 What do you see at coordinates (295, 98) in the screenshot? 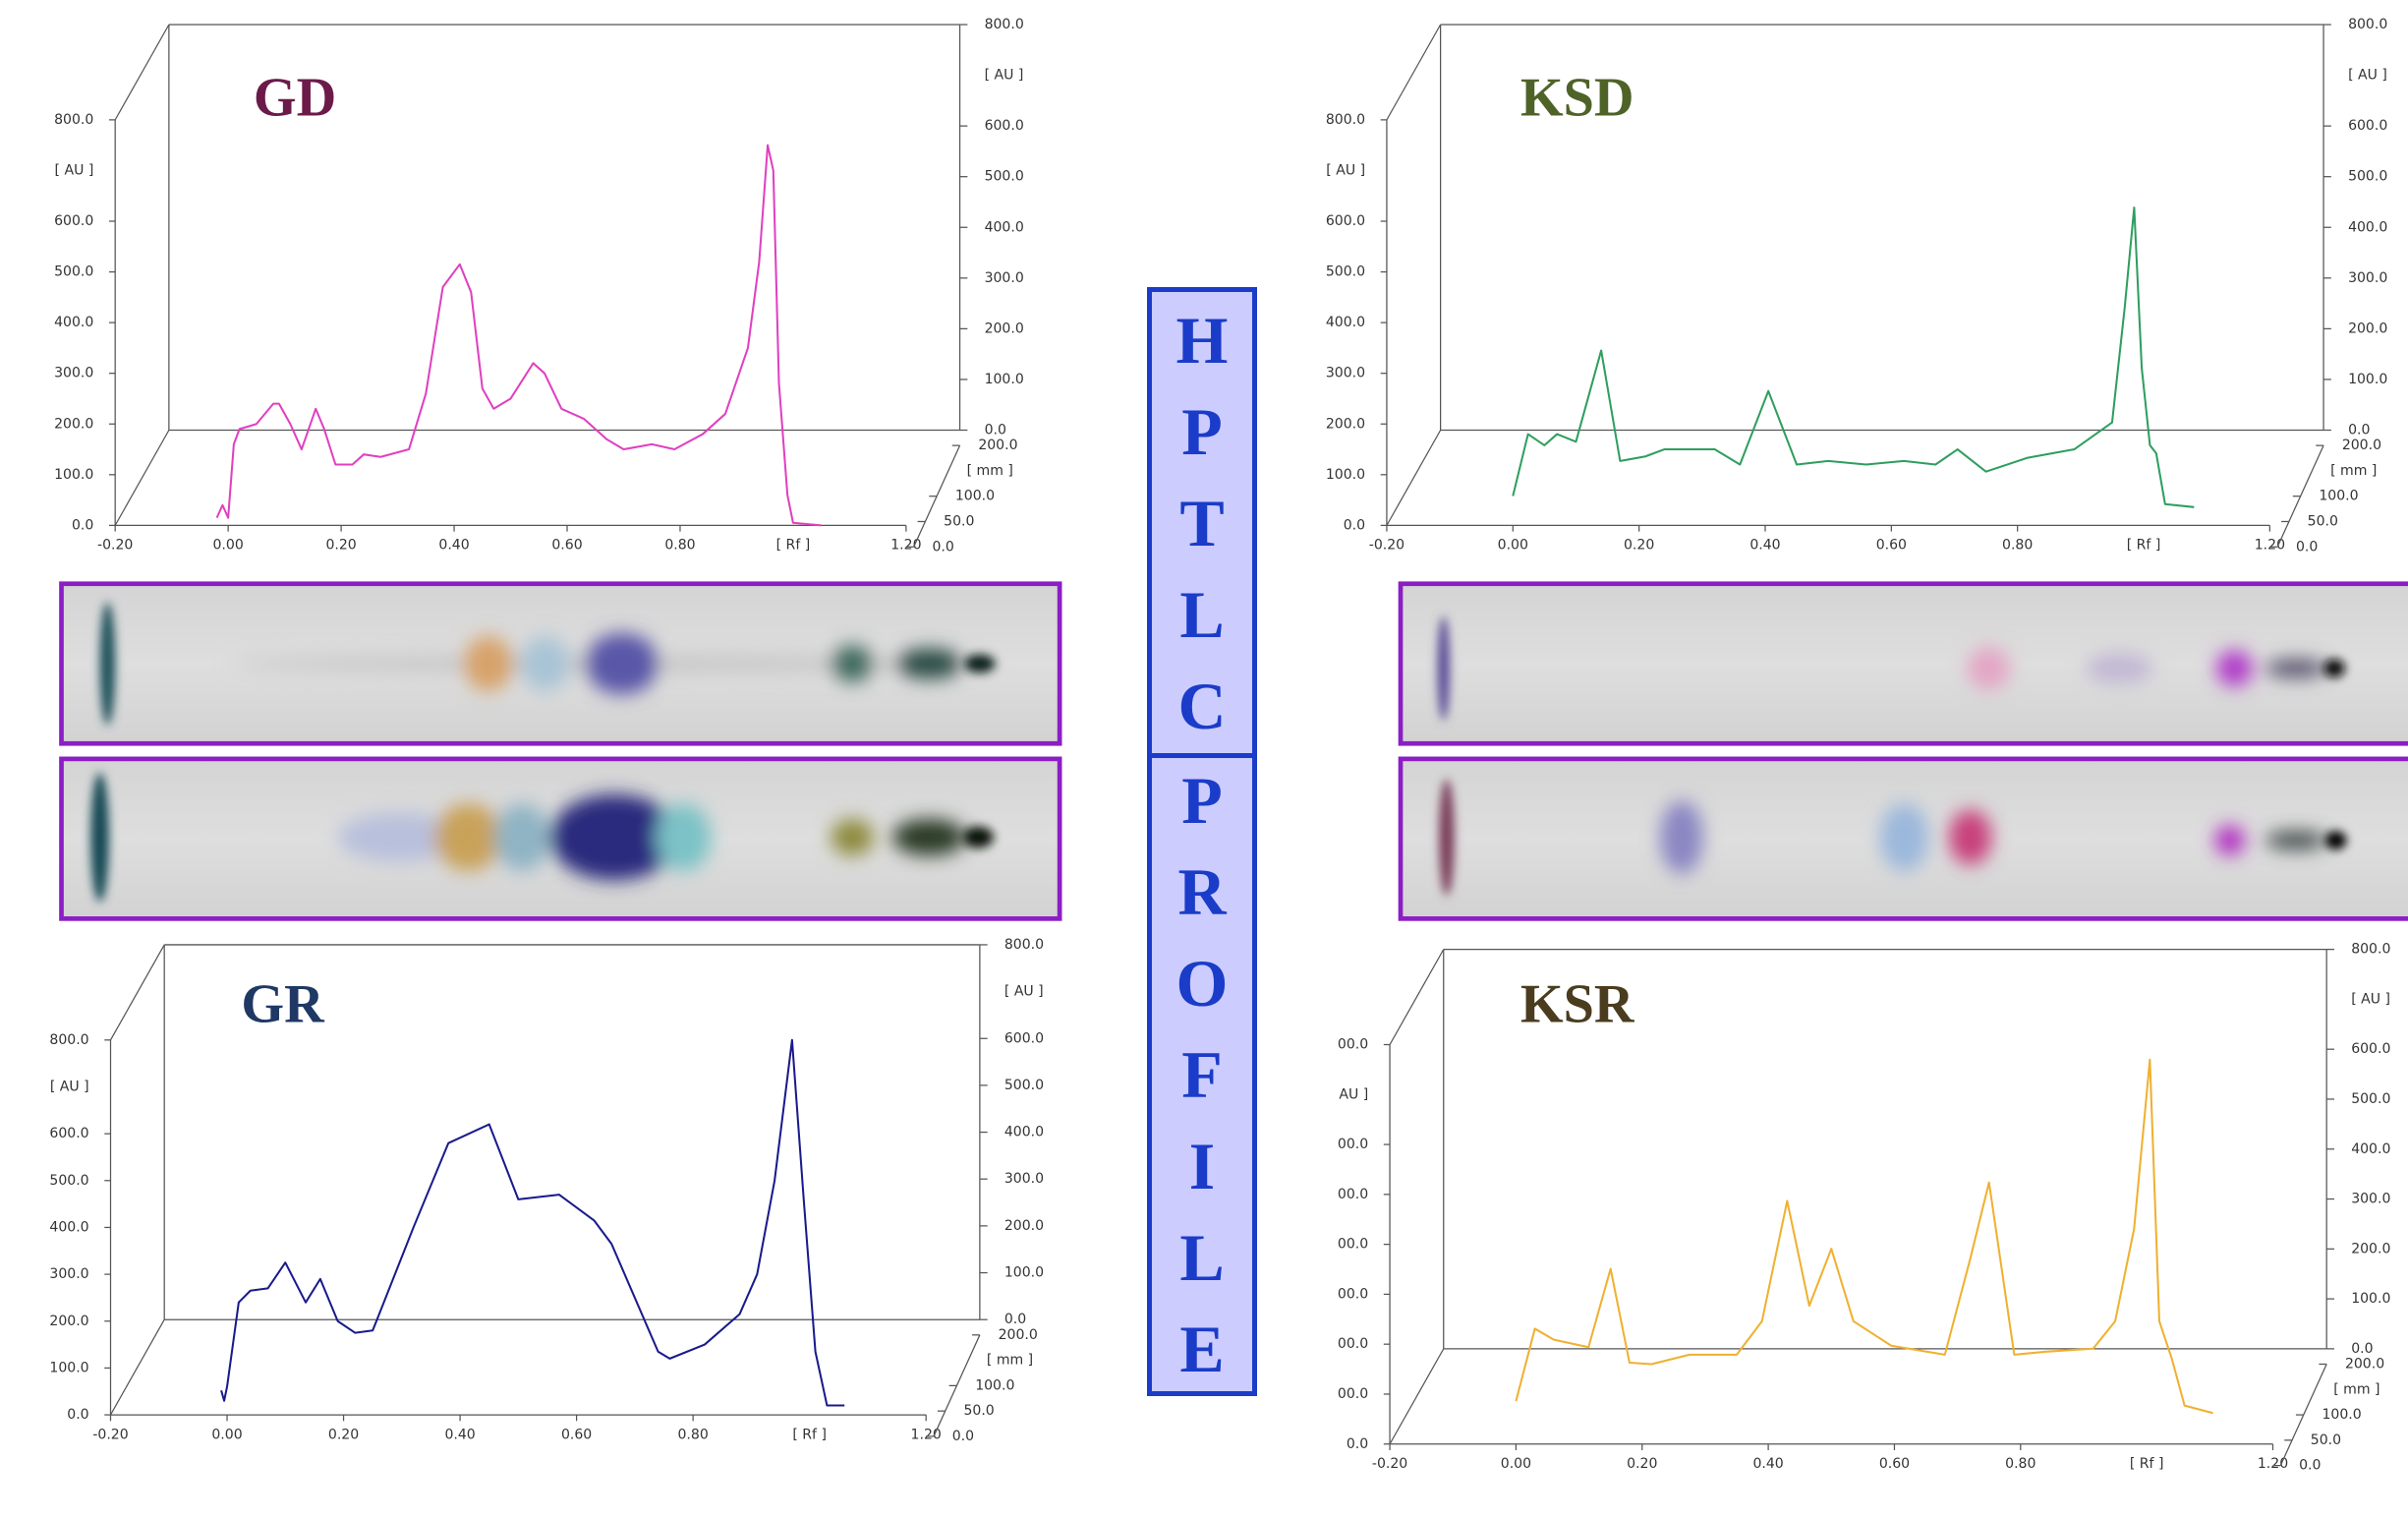
I see `chart-title: GD` at bounding box center [295, 98].